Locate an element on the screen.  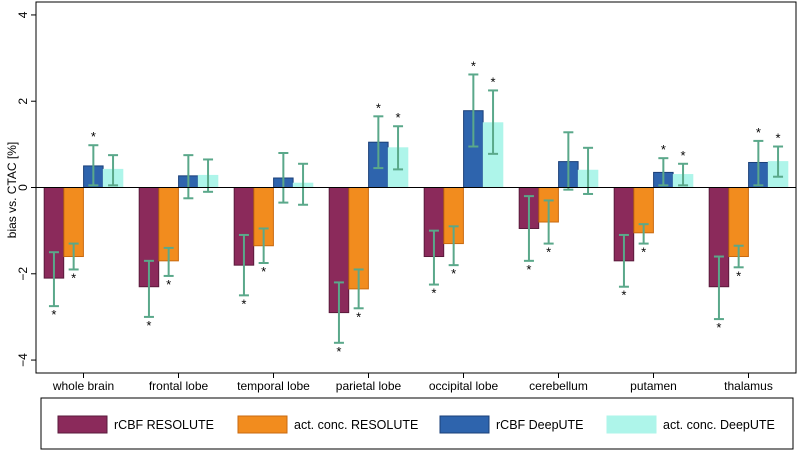
y-tick-label: −4 is located at coordinates (23, 360).